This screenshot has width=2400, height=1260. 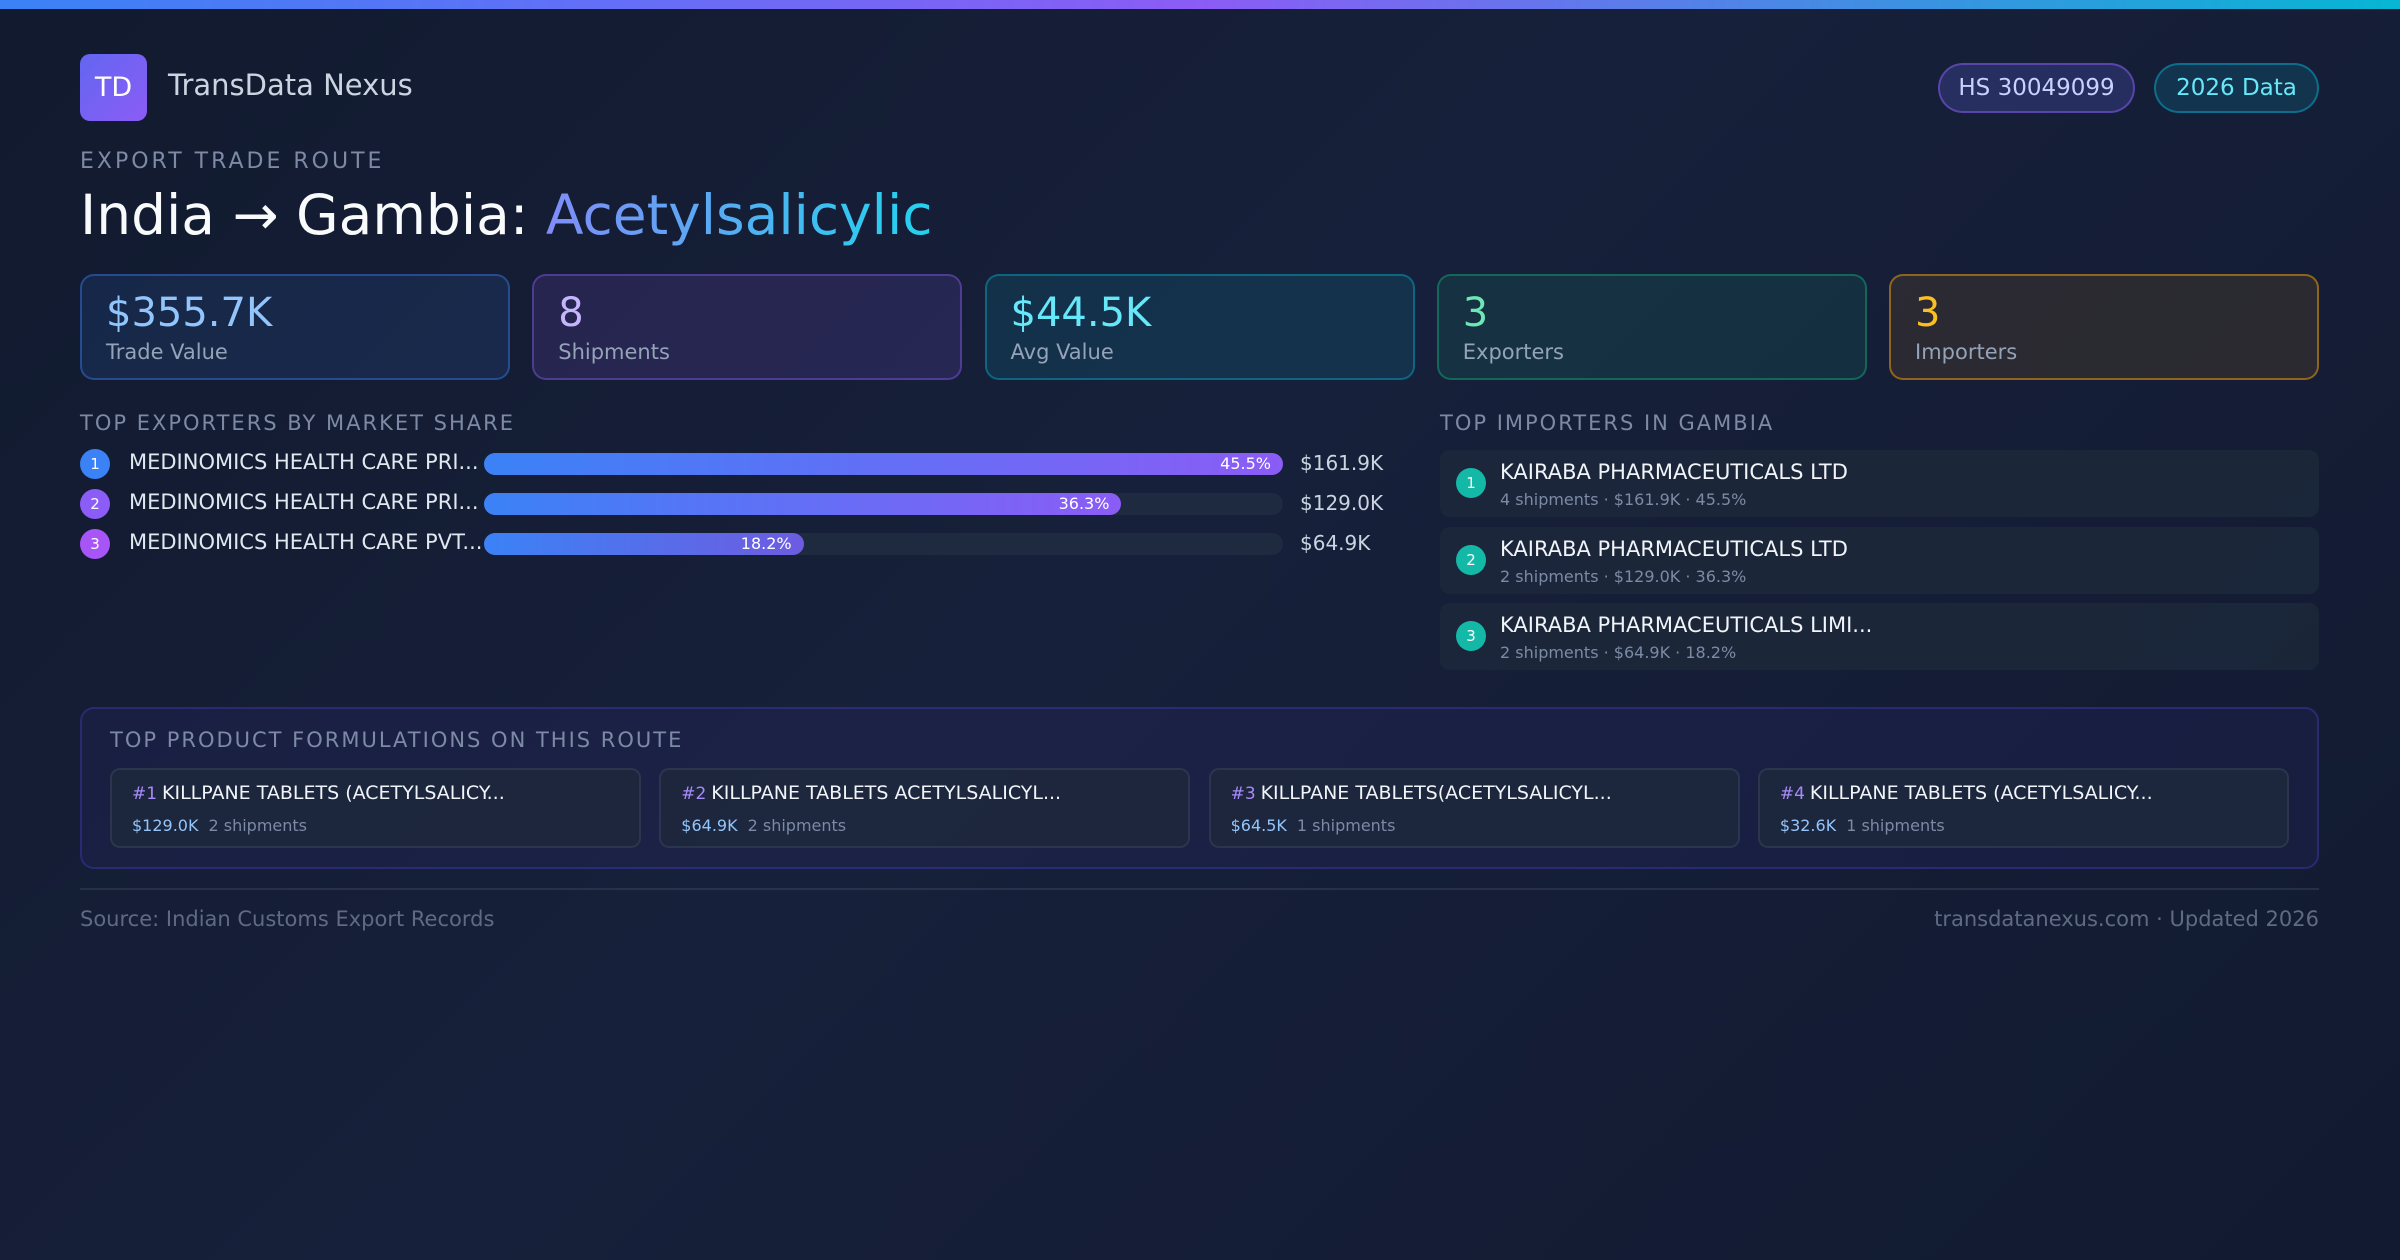 What do you see at coordinates (883, 544) in the screenshot?
I see `bar-track: 18.2%` at bounding box center [883, 544].